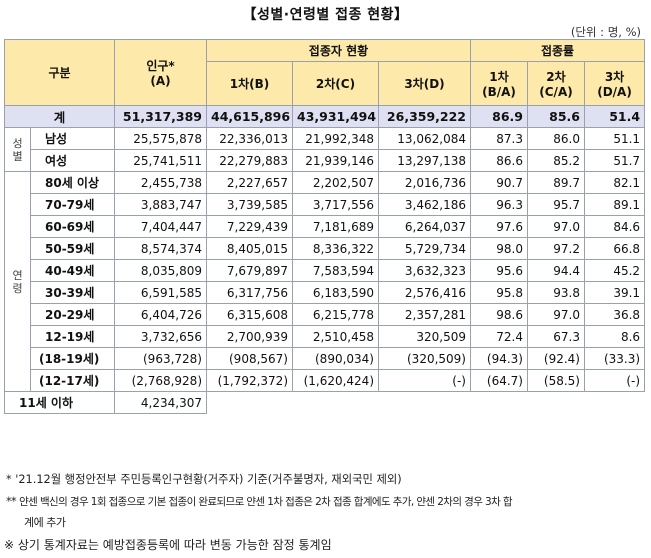 This screenshot has width=651, height=558. What do you see at coordinates (557, 50) in the screenshot?
I see `header-rate: 접종률` at bounding box center [557, 50].